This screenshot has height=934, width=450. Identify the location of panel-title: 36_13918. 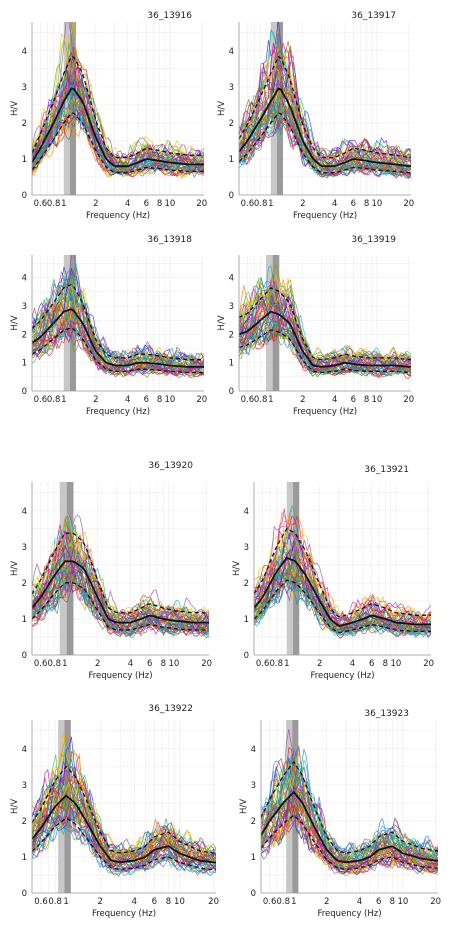
(169, 240).